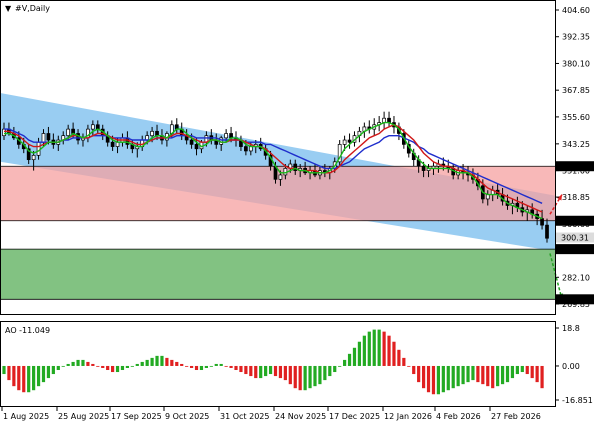 The width and height of the screenshot is (596, 425). I want to click on x-tick-label: 1 Aug 2025, so click(26, 416).